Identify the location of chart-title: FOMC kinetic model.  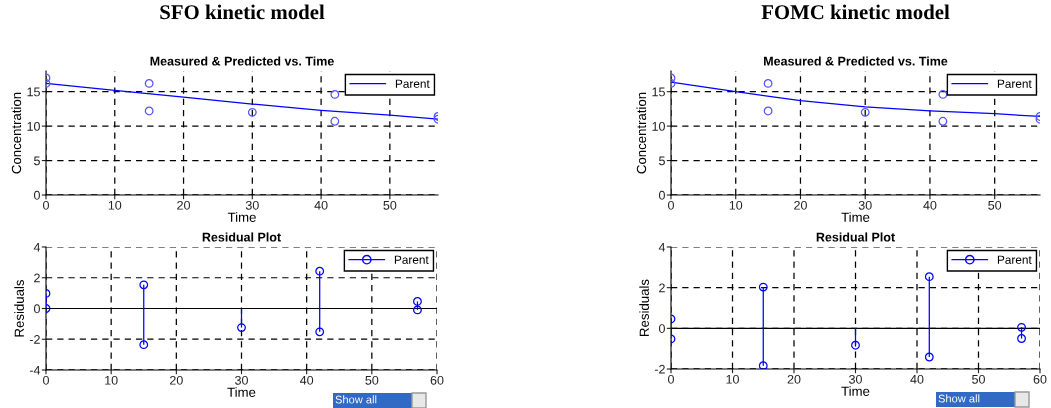
(855, 12).